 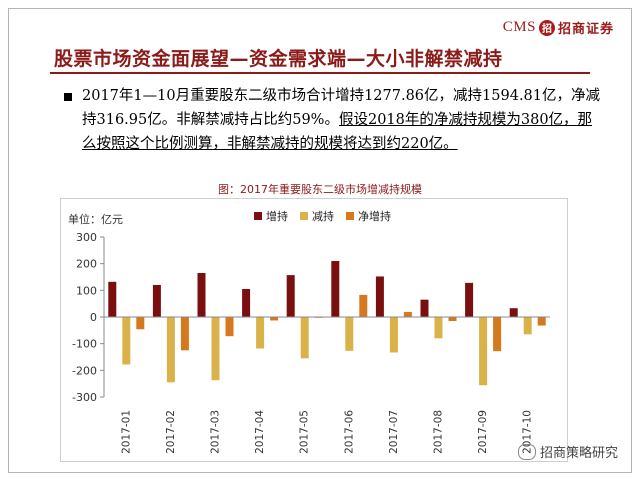 I want to click on legend-item-increase: 增持, so click(x=271, y=216).